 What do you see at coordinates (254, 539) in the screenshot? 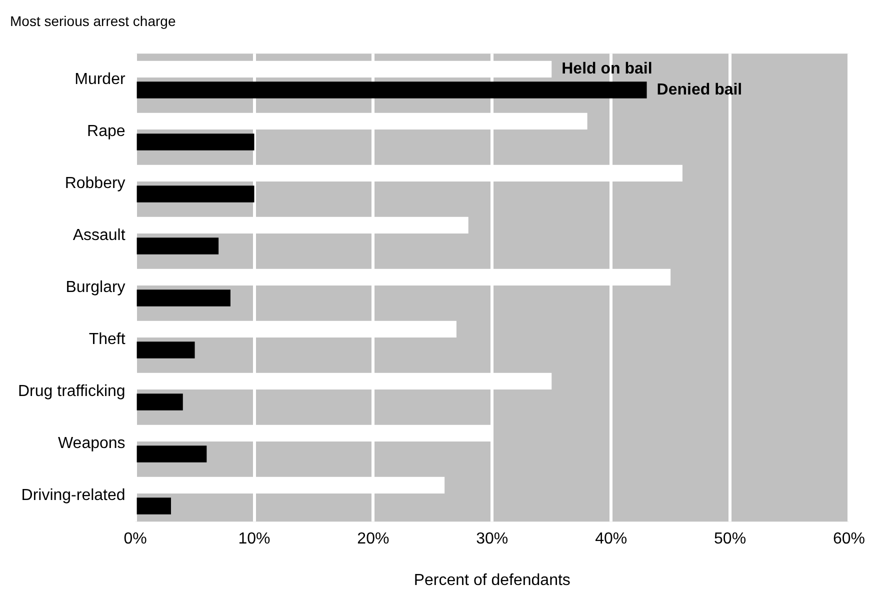
I see `x-tick-label: 10%` at bounding box center [254, 539].